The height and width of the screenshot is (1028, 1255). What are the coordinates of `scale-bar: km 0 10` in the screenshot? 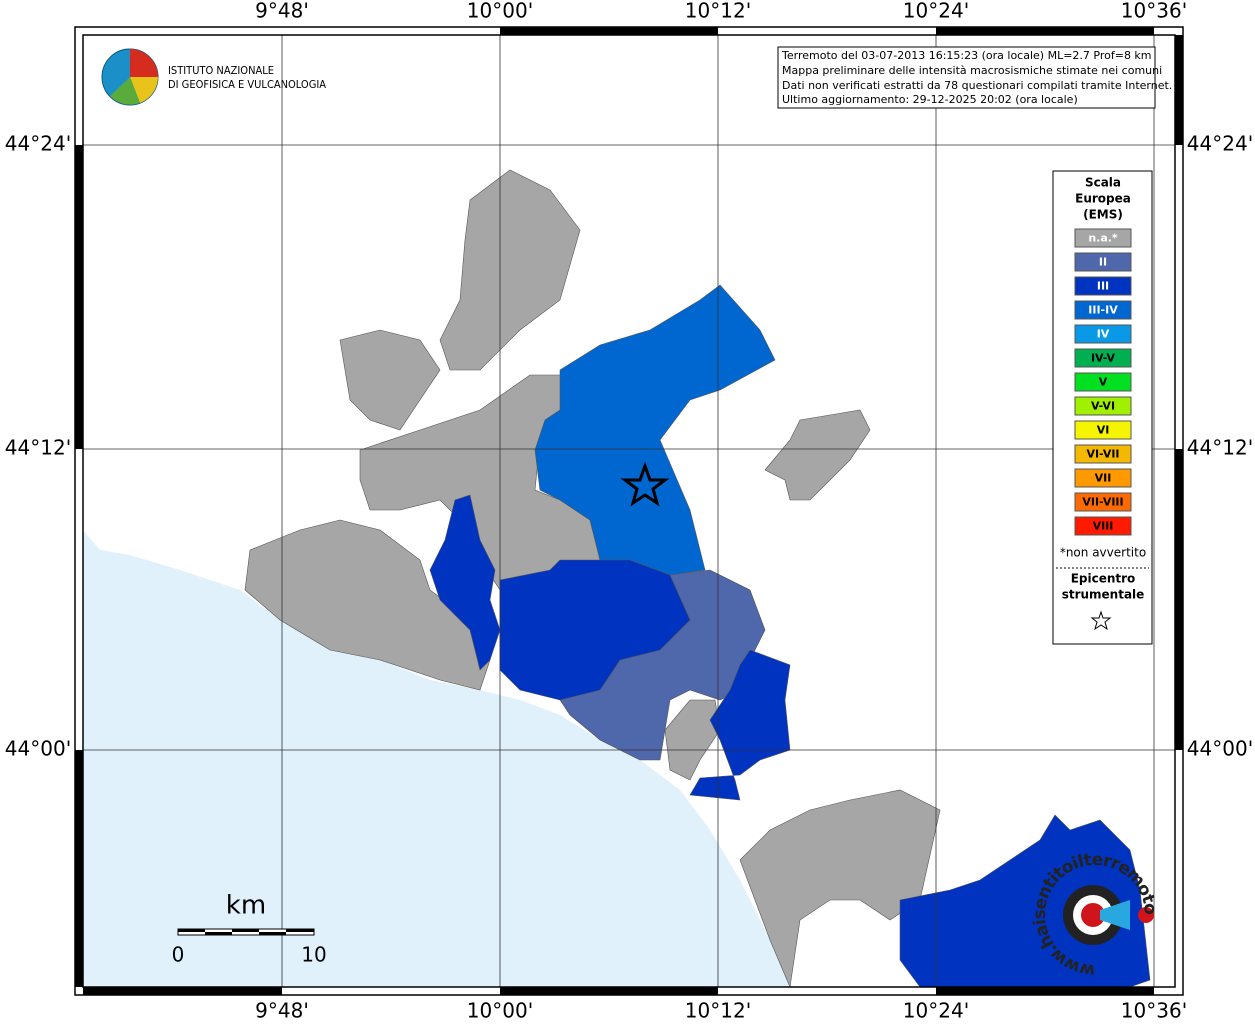 It's located at (249, 929).